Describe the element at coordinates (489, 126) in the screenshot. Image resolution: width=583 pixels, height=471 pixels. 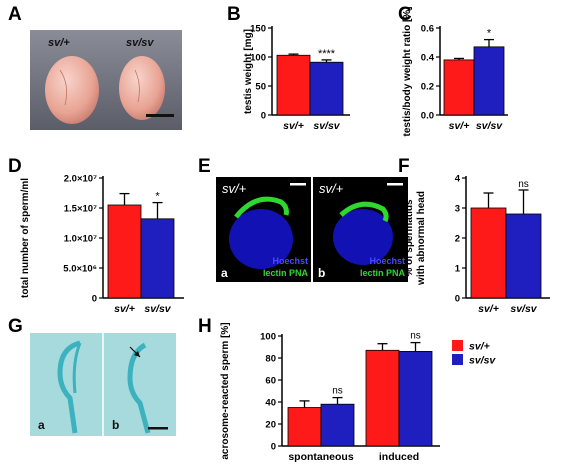
I see `x-tick-label-C: sv/sv` at that location.